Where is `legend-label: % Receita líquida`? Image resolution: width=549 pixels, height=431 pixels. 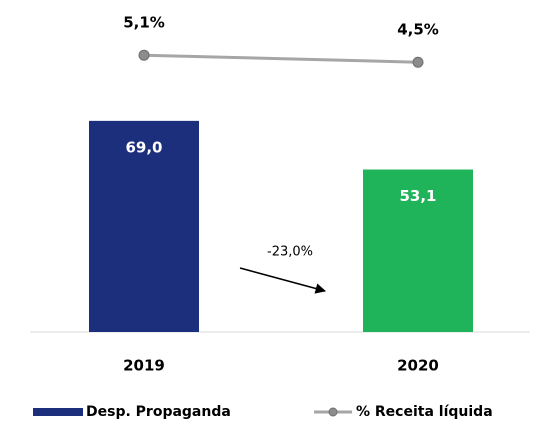 legend-label: % Receita líquida is located at coordinates (424, 412).